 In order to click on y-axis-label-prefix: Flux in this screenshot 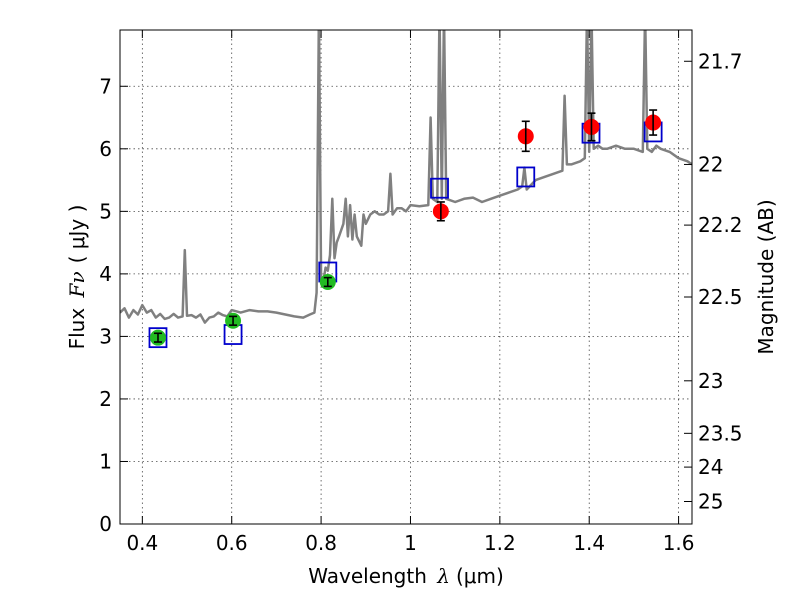, I will do `click(77, 325)`.